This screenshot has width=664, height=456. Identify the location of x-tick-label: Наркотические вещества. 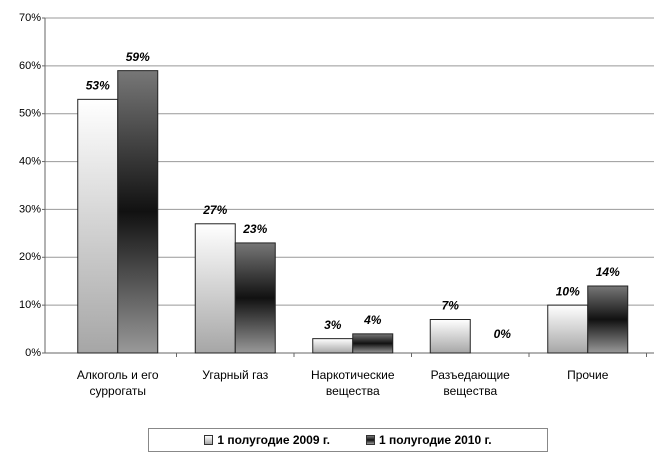
(352, 383).